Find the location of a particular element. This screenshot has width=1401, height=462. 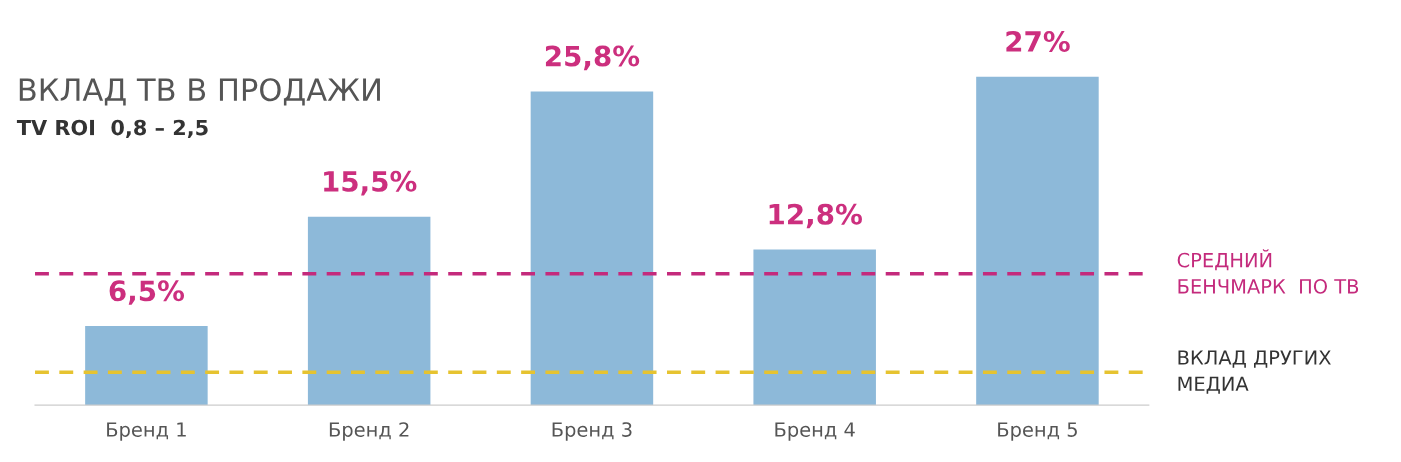

ref-line-label: ВКЛАД ДРУГИХ МЕДИА is located at coordinates (1254, 372).